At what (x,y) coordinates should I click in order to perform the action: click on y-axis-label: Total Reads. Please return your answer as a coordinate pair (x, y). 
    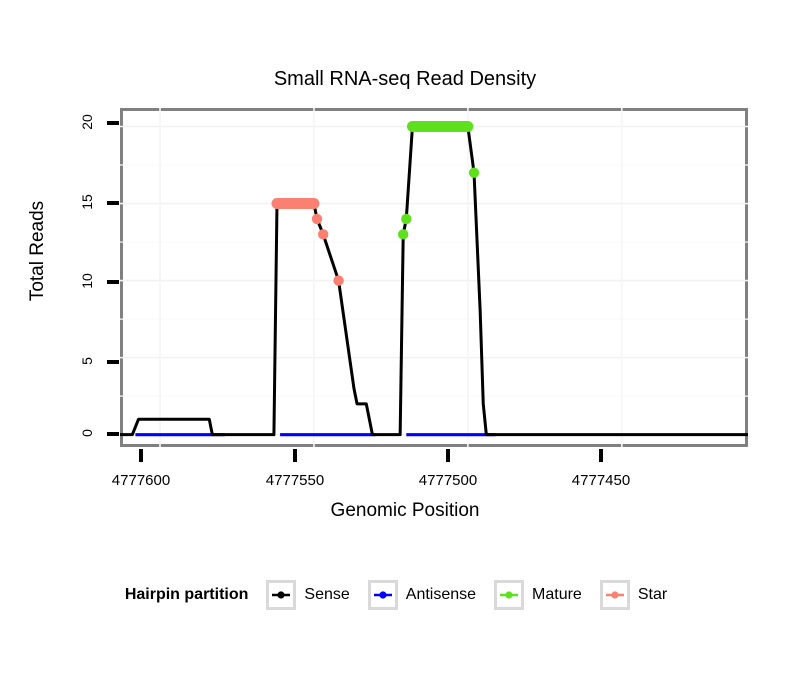
    Looking at the image, I should click on (37, 251).